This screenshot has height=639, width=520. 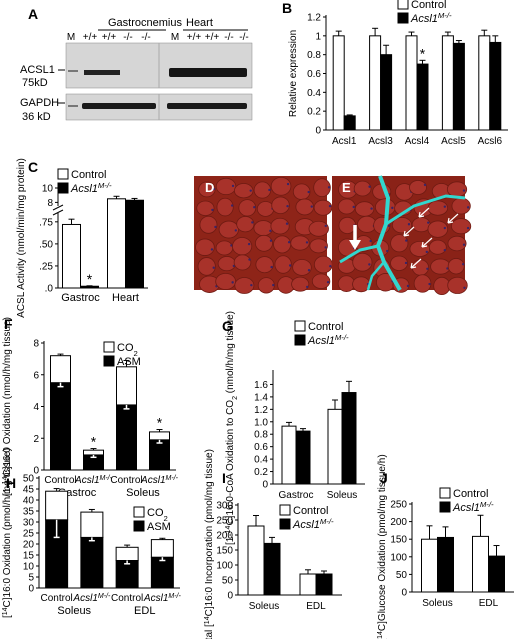 I want to click on y-tick-label: 0.6, so click(x=314, y=74).